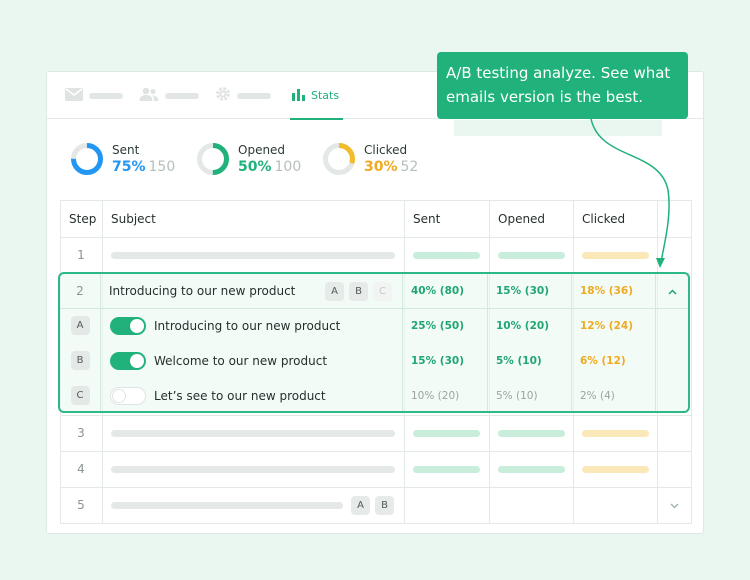 This screenshot has width=750, height=580. I want to click on row-subject: Introducing to our new product, so click(202, 291).